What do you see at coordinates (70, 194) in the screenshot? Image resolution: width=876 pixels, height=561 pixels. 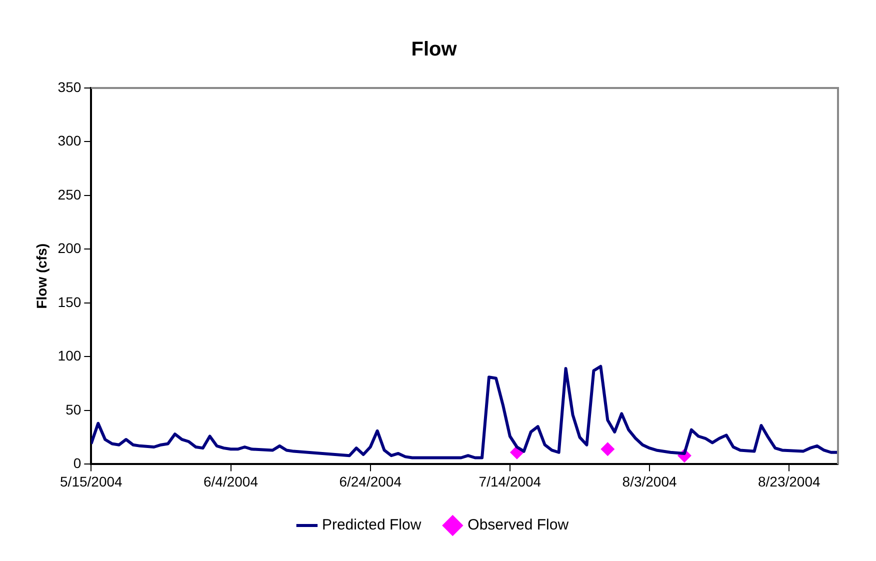 I see `y-tick-label: 250` at bounding box center [70, 194].